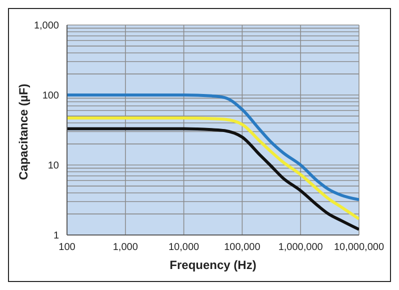  Describe the element at coordinates (213, 265) in the screenshot. I see `x-axis-title: Frequency (Hz)` at that location.